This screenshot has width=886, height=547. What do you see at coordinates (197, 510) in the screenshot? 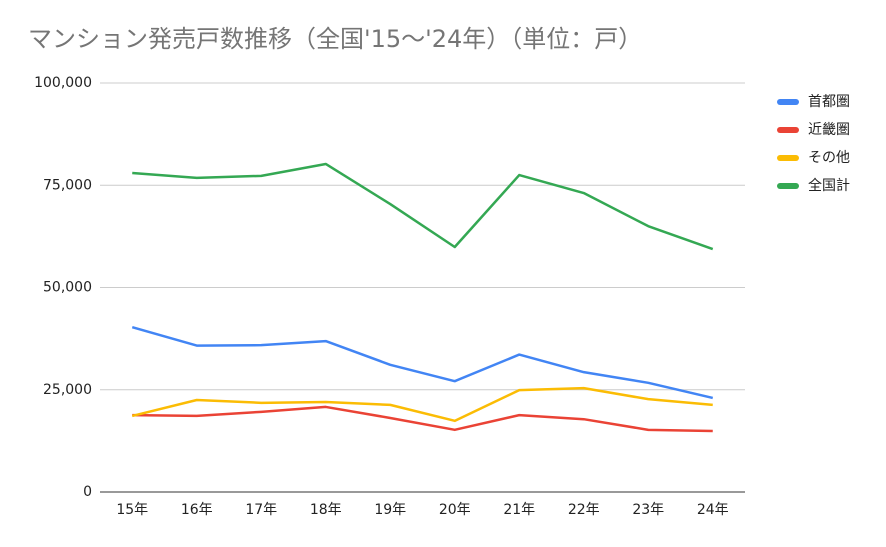
I see `x-tick-label: 16年` at bounding box center [197, 510].